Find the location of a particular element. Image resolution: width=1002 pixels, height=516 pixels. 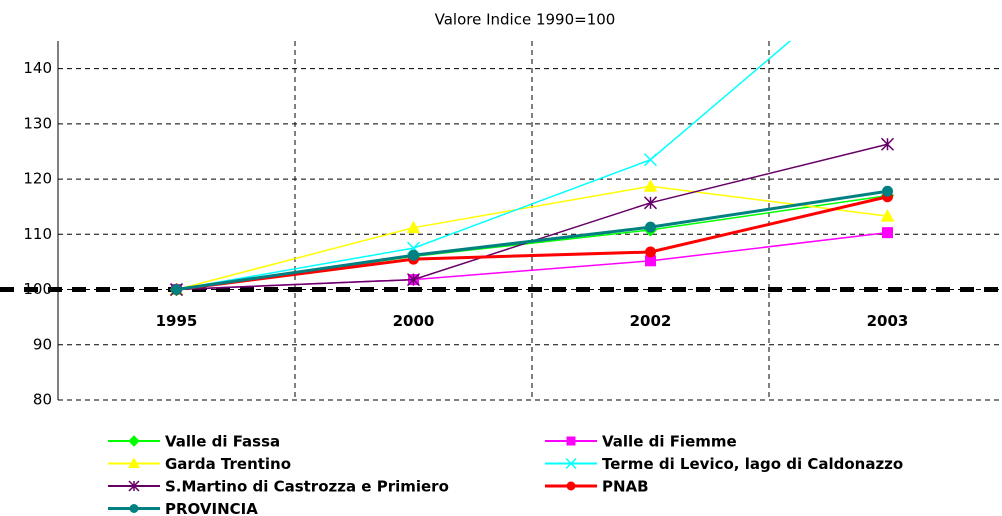

y-tick-label: 140 is located at coordinates (37, 68).